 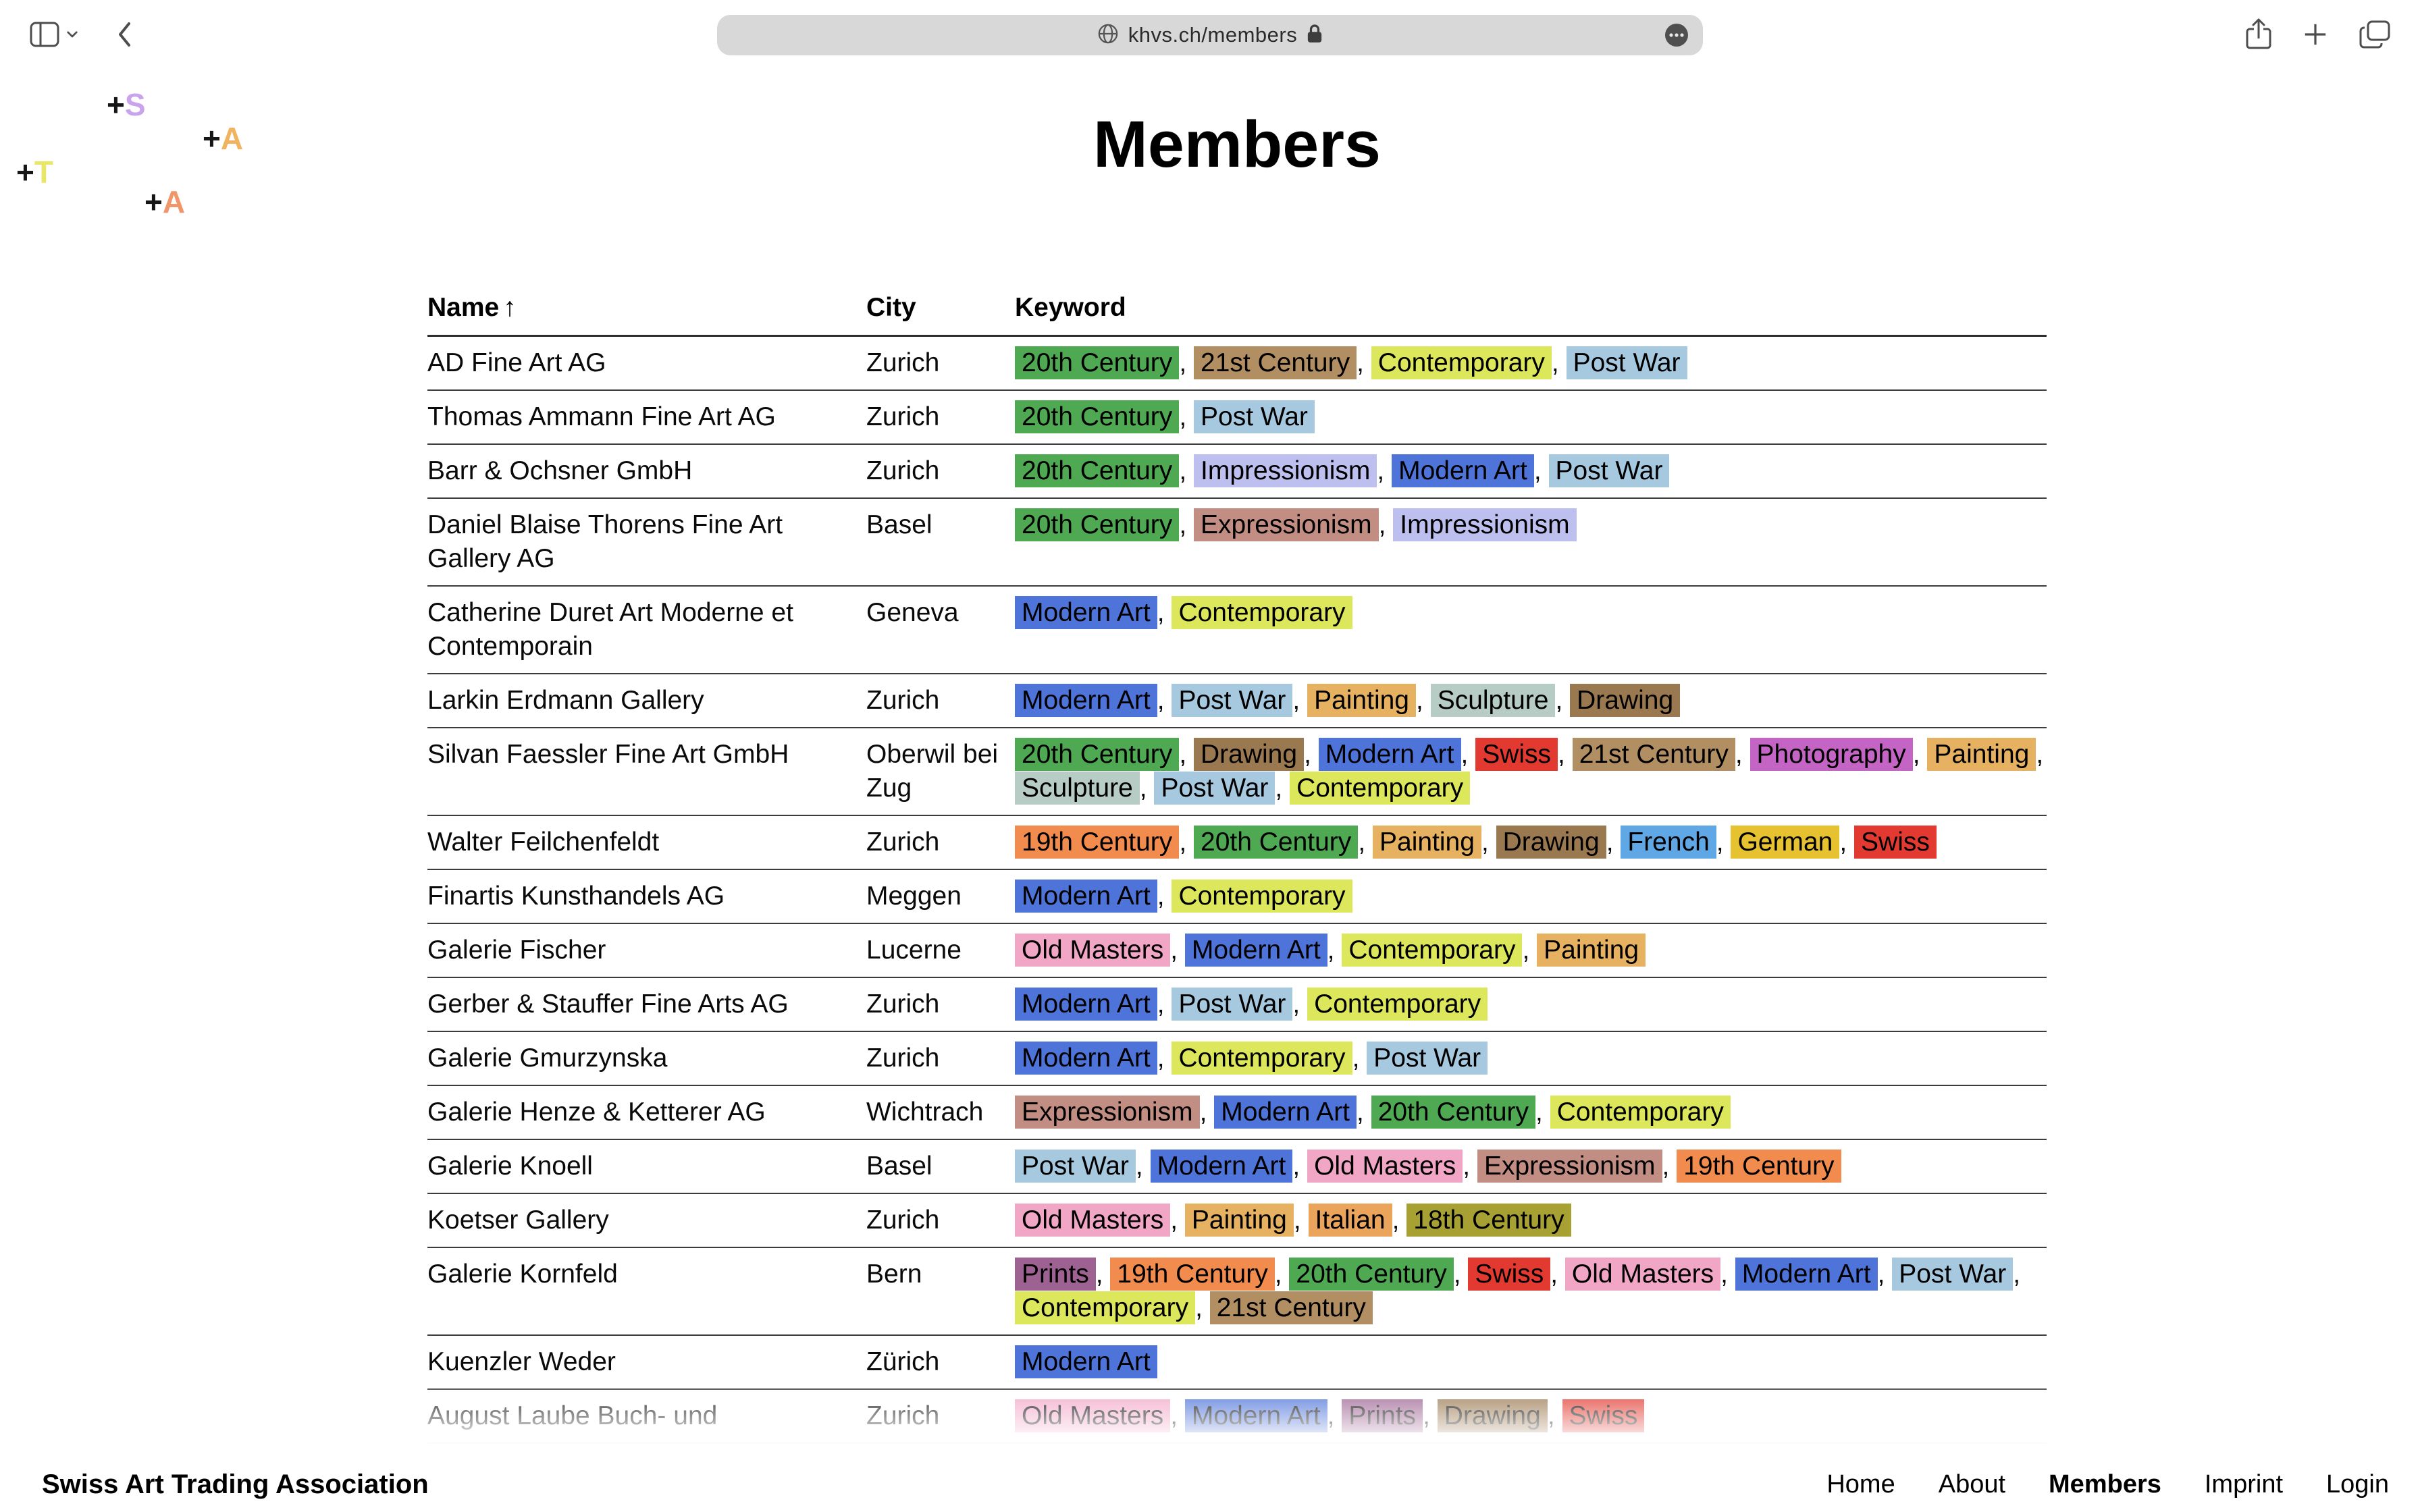 What do you see at coordinates (646, 417) in the screenshot?
I see `member-name: Thomas Ammann Fine Art AG` at bounding box center [646, 417].